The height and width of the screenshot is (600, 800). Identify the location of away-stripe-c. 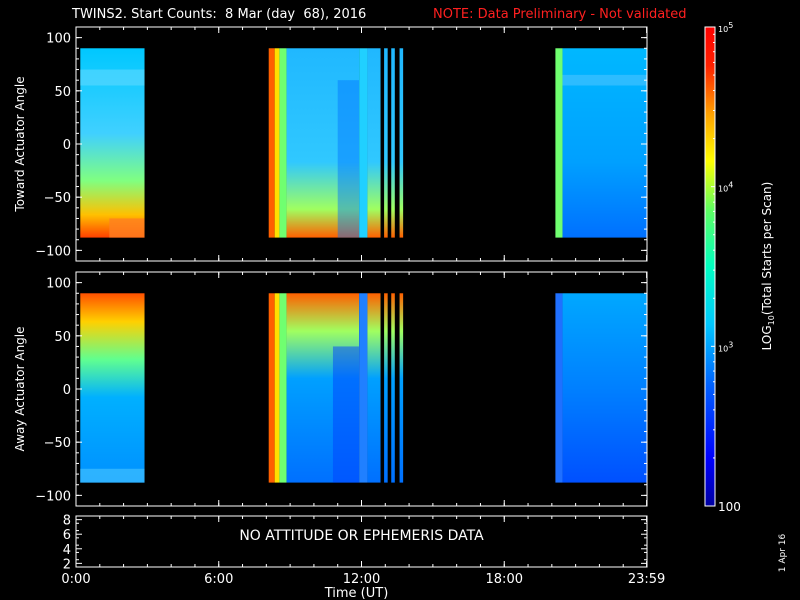
(401, 388).